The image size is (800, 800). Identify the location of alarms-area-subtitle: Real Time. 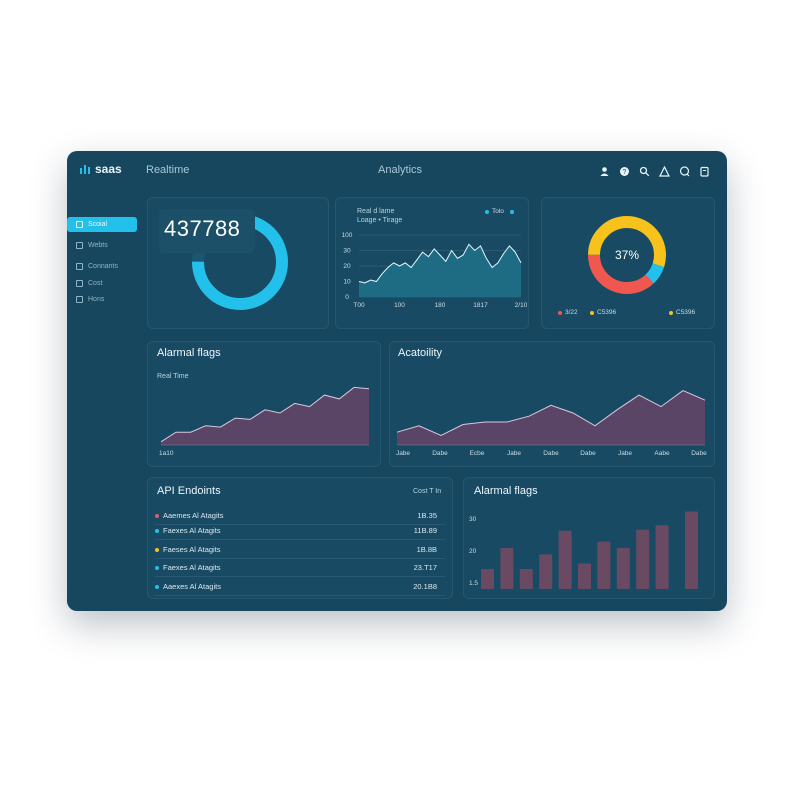
(173, 376).